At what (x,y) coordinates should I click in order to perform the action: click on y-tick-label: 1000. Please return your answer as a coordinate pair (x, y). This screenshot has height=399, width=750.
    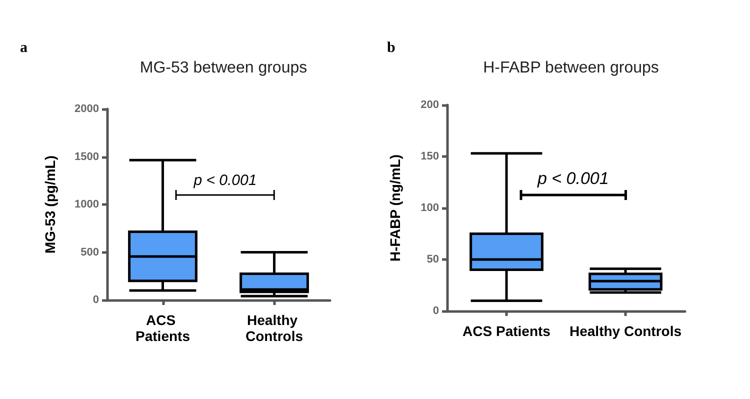
    Looking at the image, I should click on (86, 204).